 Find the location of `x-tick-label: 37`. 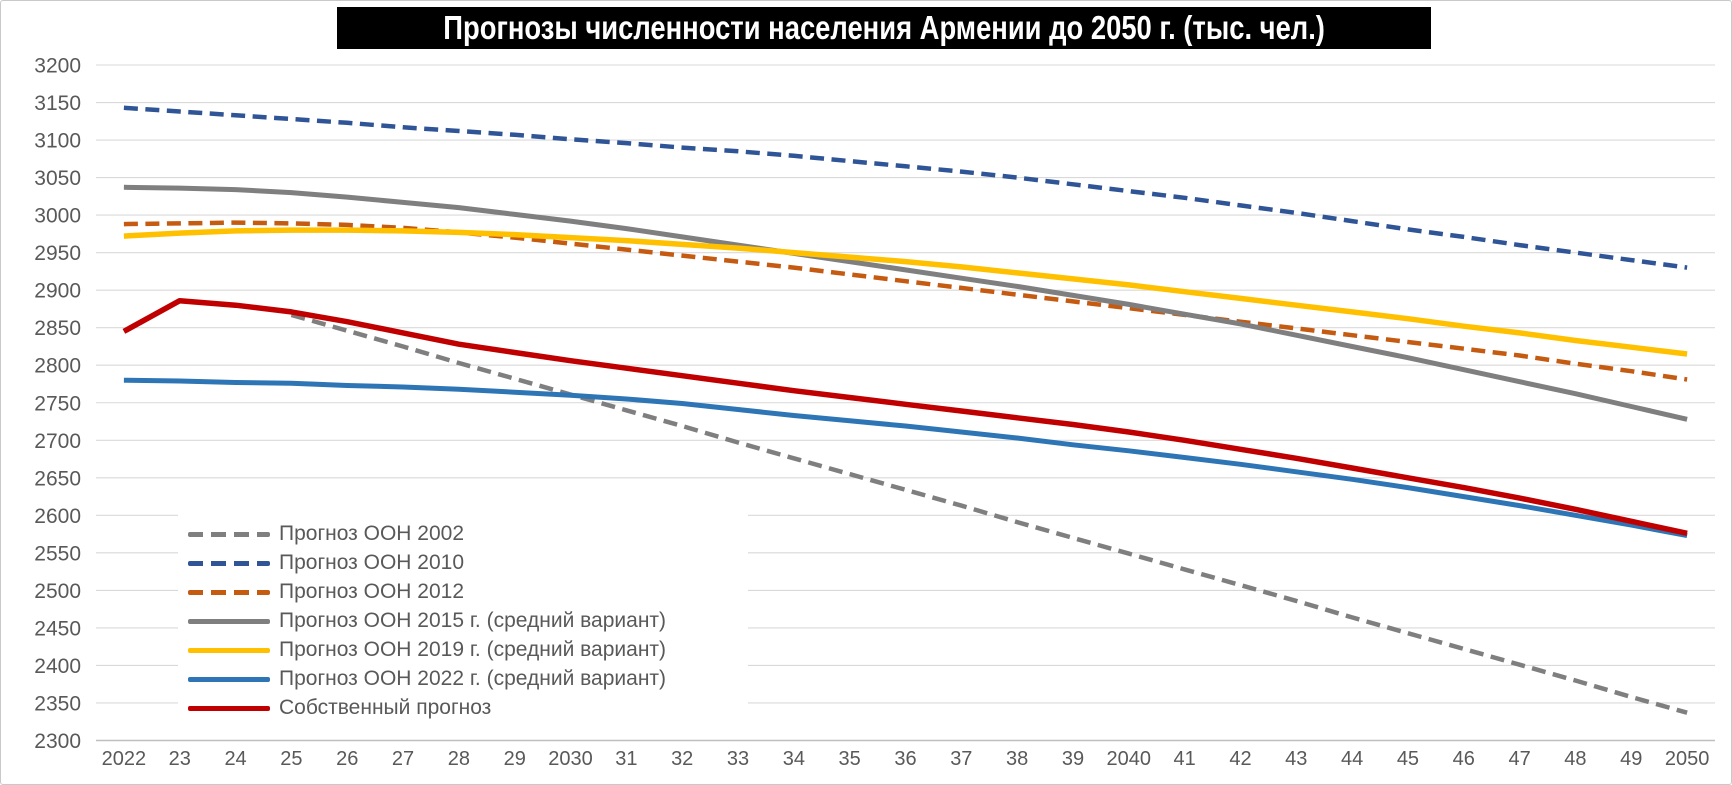

x-tick-label: 37 is located at coordinates (961, 759).